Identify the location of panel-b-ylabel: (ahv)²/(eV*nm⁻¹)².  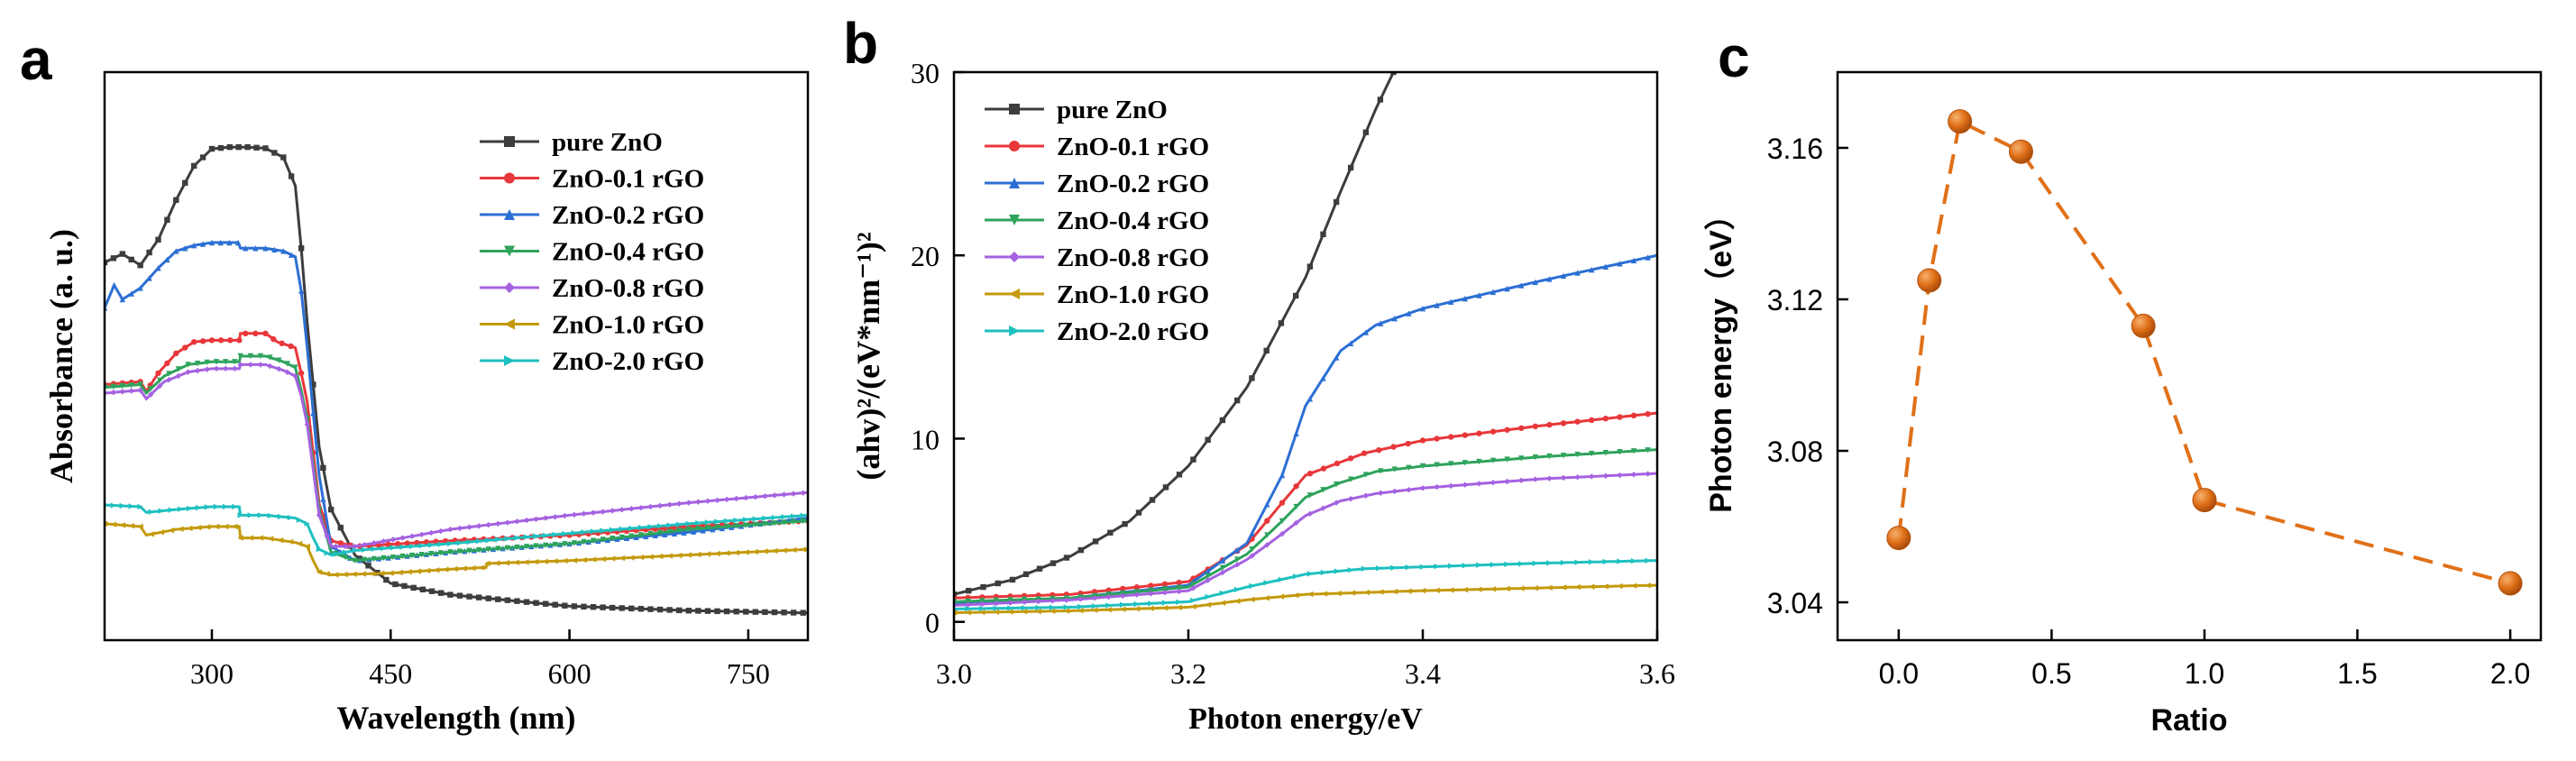
(868, 356).